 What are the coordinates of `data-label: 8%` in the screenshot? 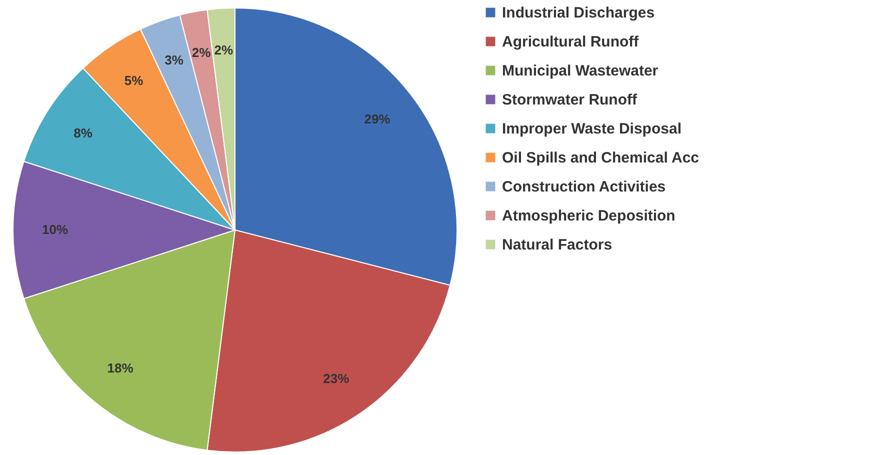 It's located at (83, 133).